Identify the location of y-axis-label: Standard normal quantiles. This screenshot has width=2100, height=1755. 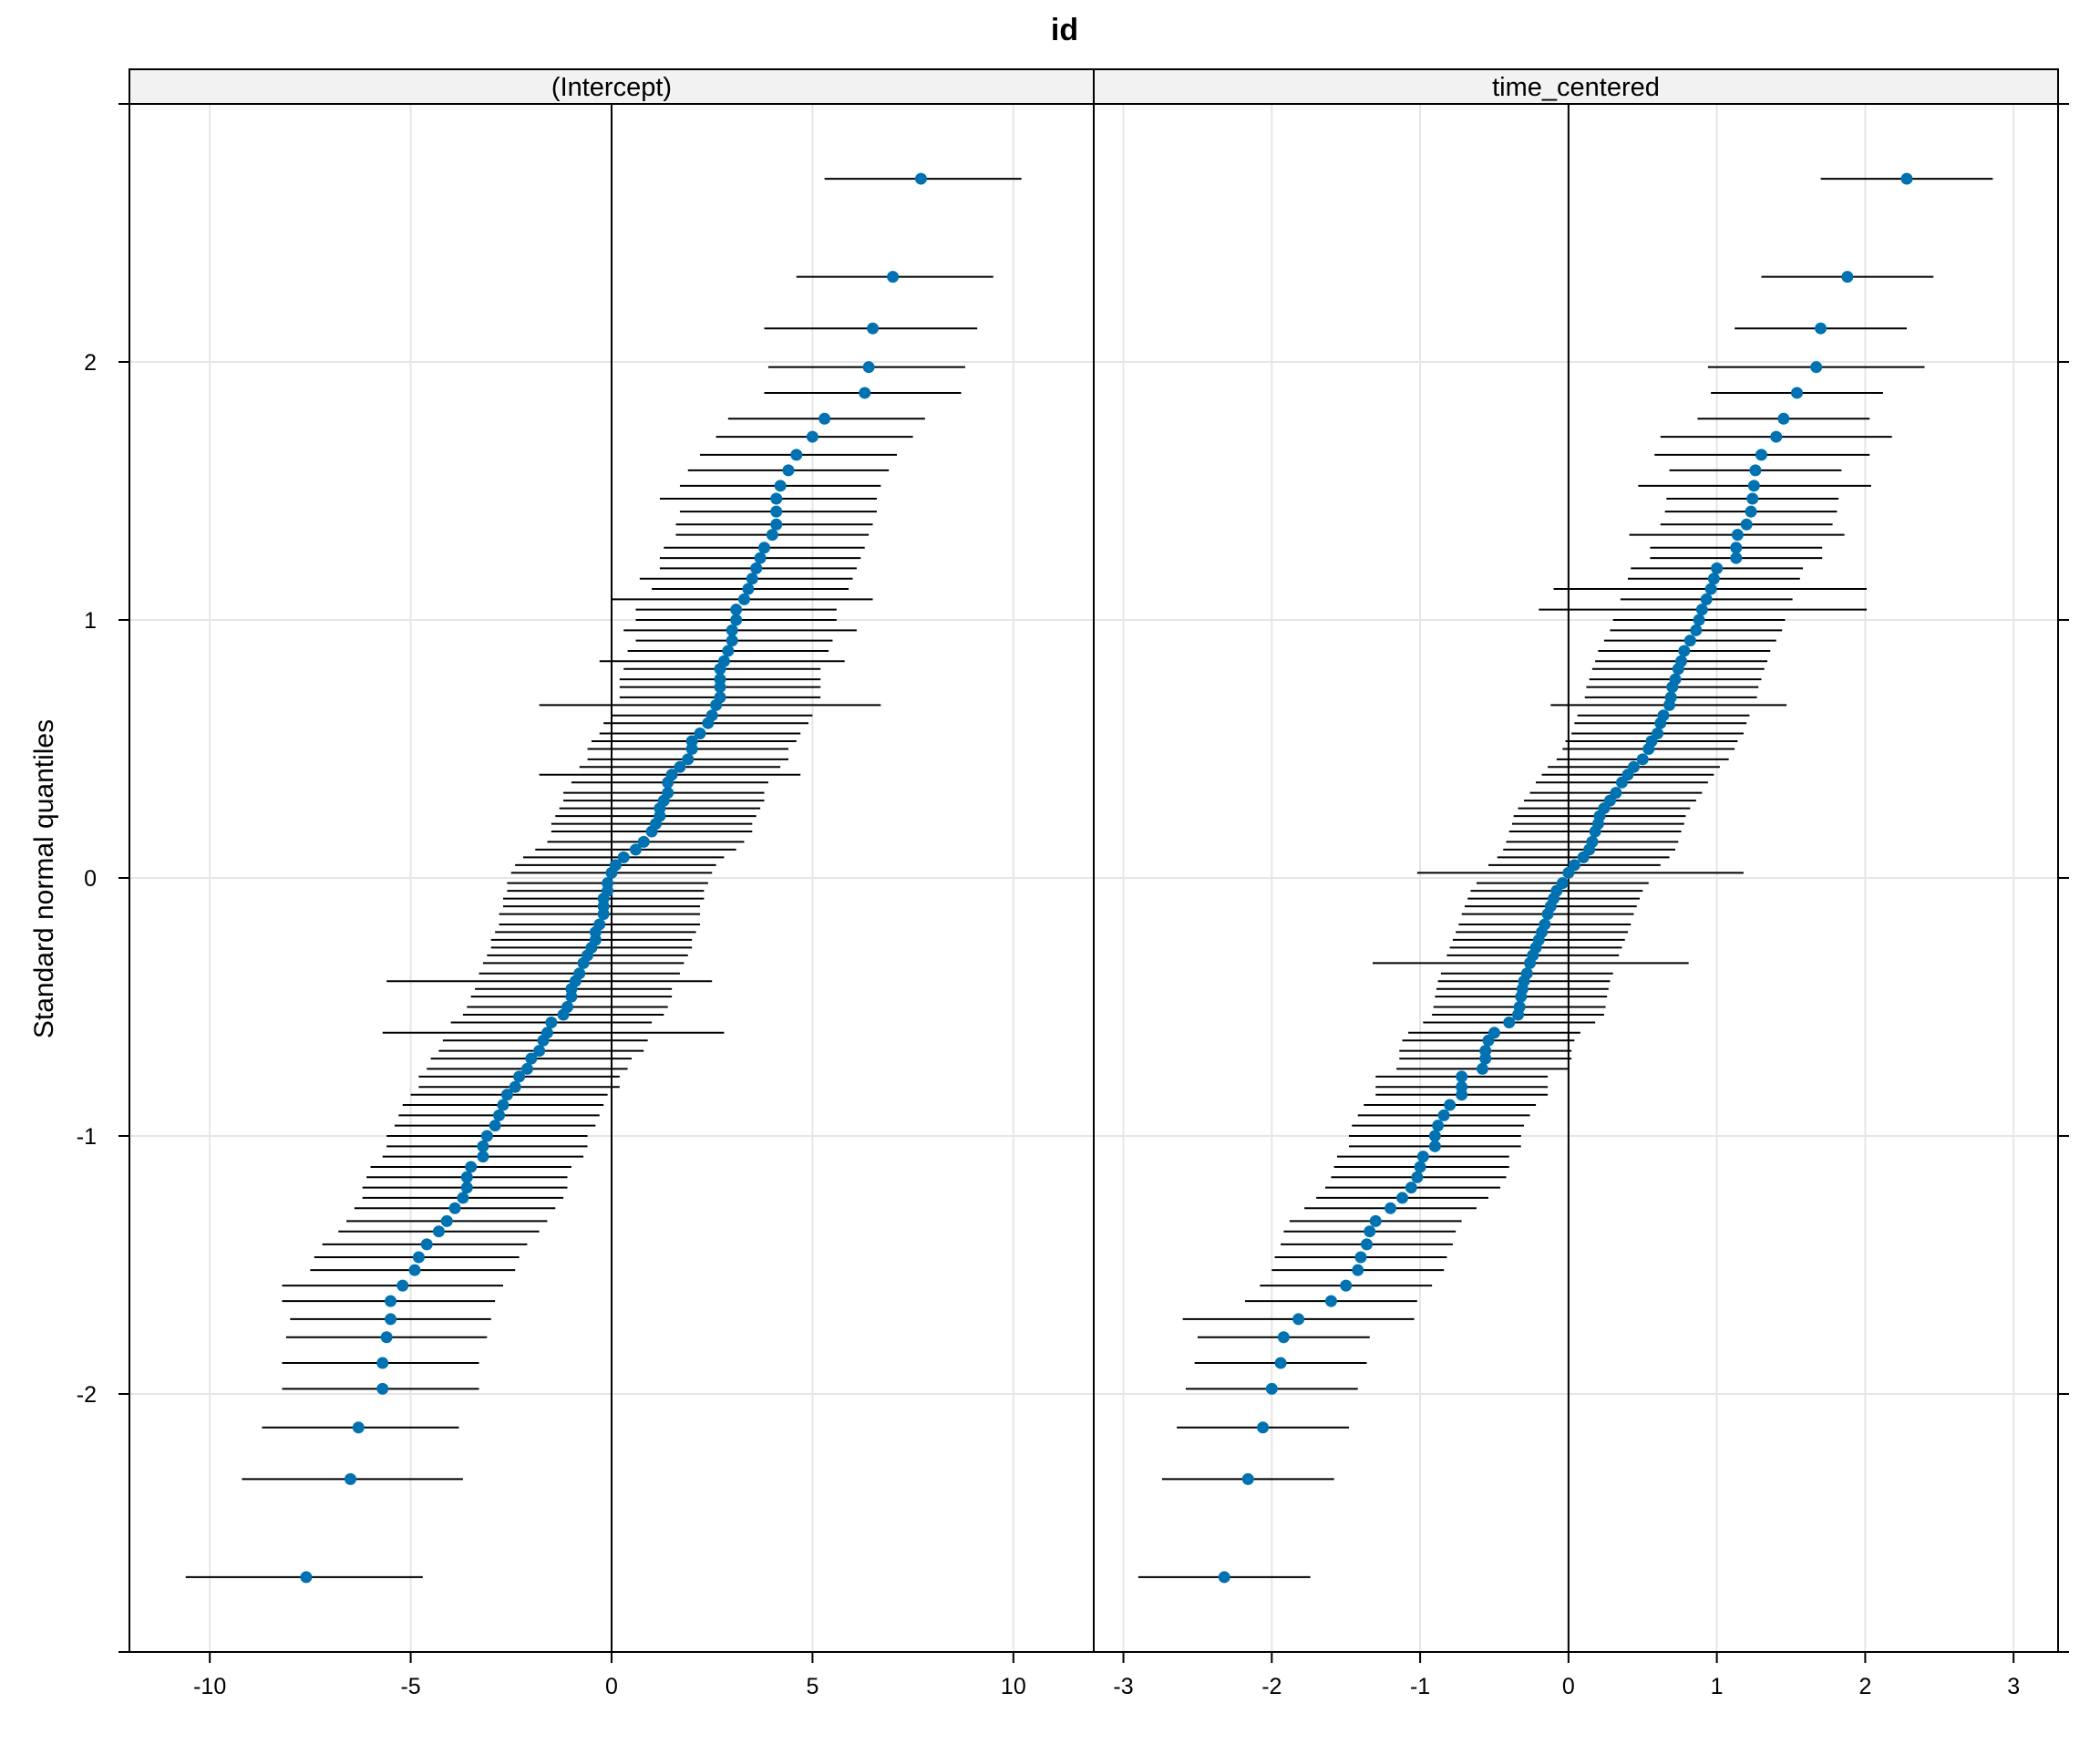
(44, 878).